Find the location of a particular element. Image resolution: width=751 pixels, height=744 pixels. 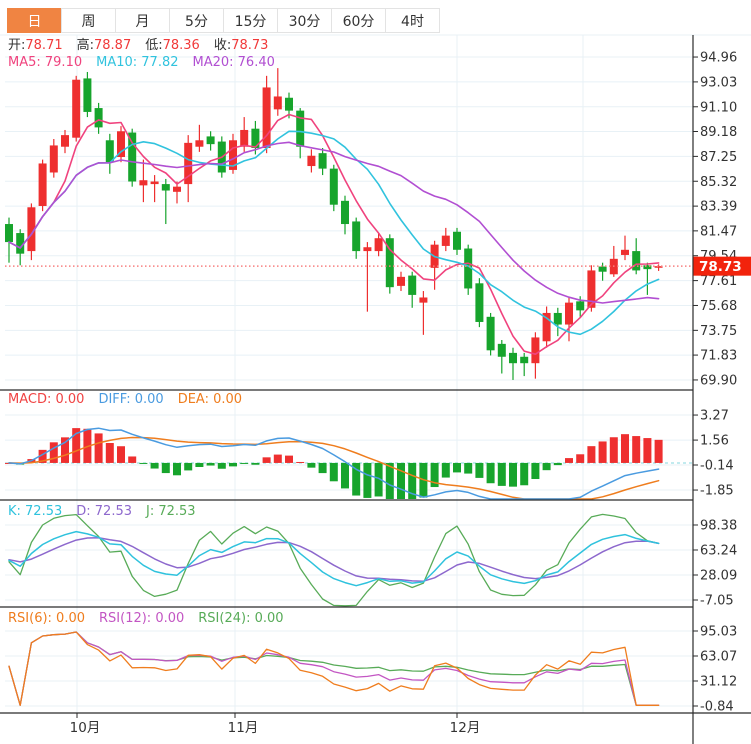

axis-tick-label: 95.03 is located at coordinates (718, 631).